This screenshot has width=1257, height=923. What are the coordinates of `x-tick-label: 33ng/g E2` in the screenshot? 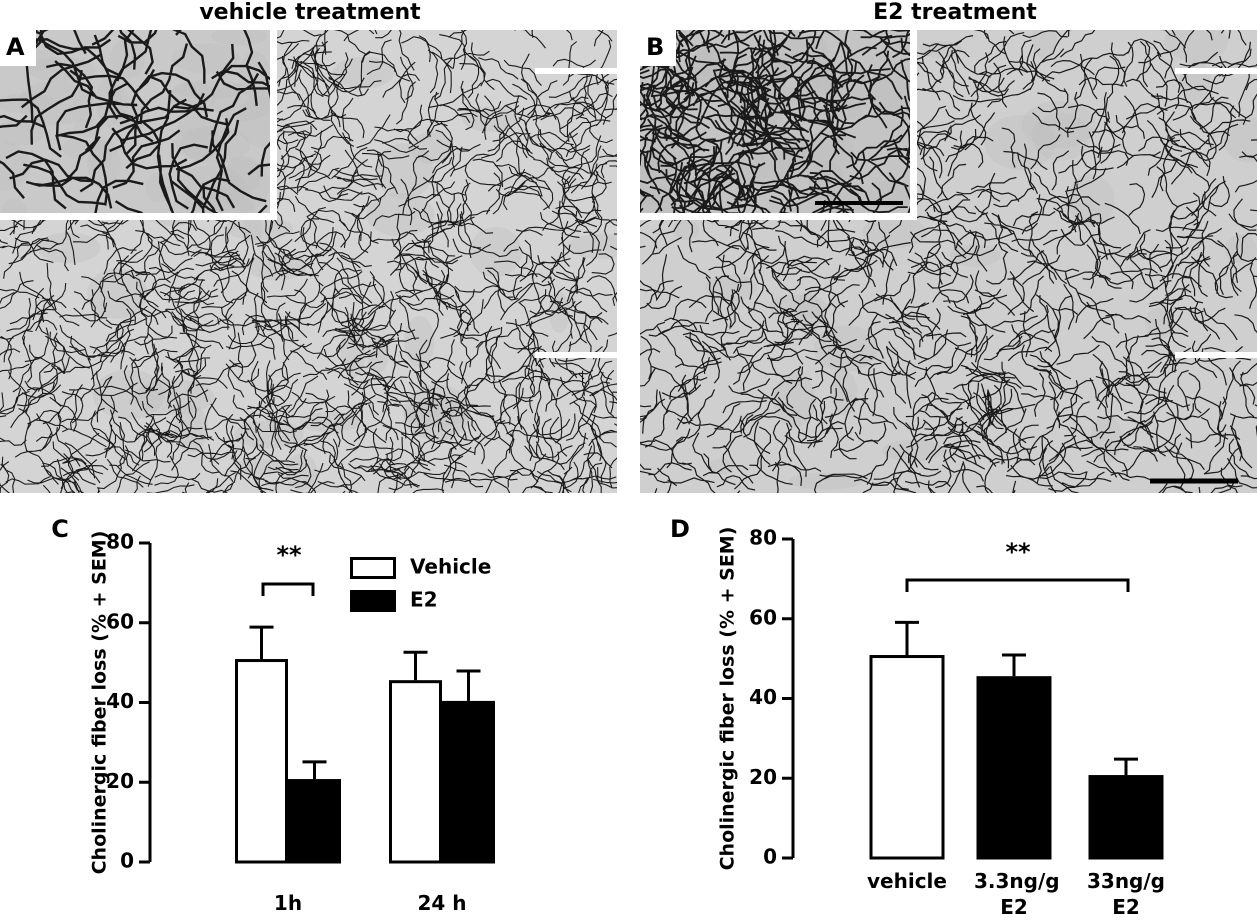 It's located at (1125, 894).